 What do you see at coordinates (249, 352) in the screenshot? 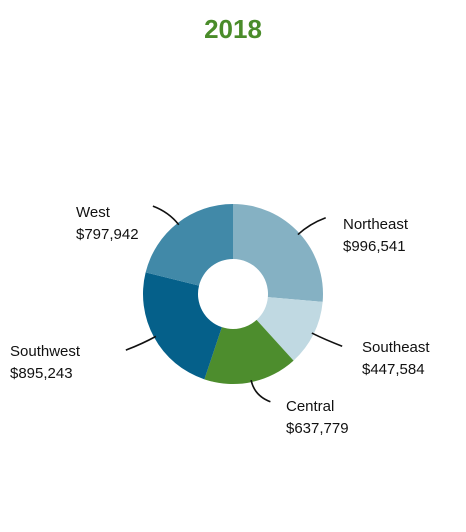
I see `slice-central` at bounding box center [249, 352].